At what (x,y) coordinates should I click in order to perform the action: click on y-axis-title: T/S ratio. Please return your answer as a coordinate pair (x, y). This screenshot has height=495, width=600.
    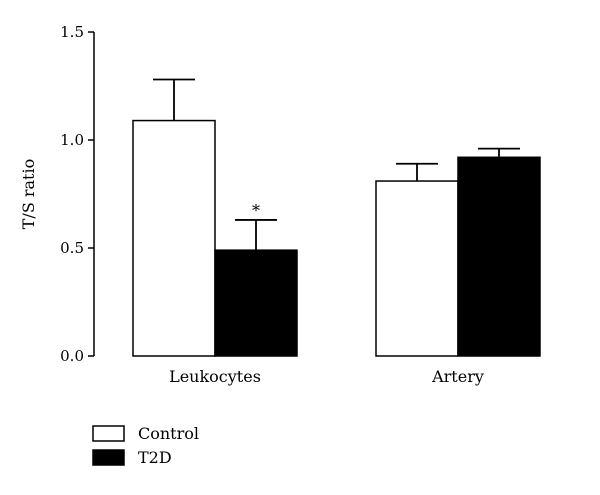
    Looking at the image, I should click on (28, 194).